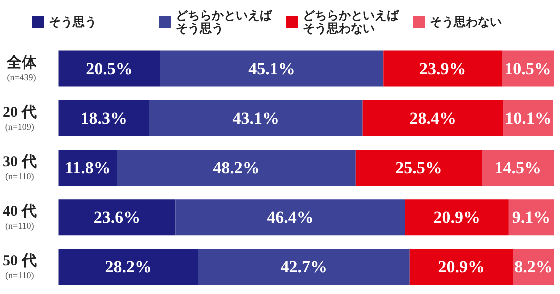 The height and width of the screenshot is (294, 560). I want to click on data-label: 28.4%, so click(433, 118).